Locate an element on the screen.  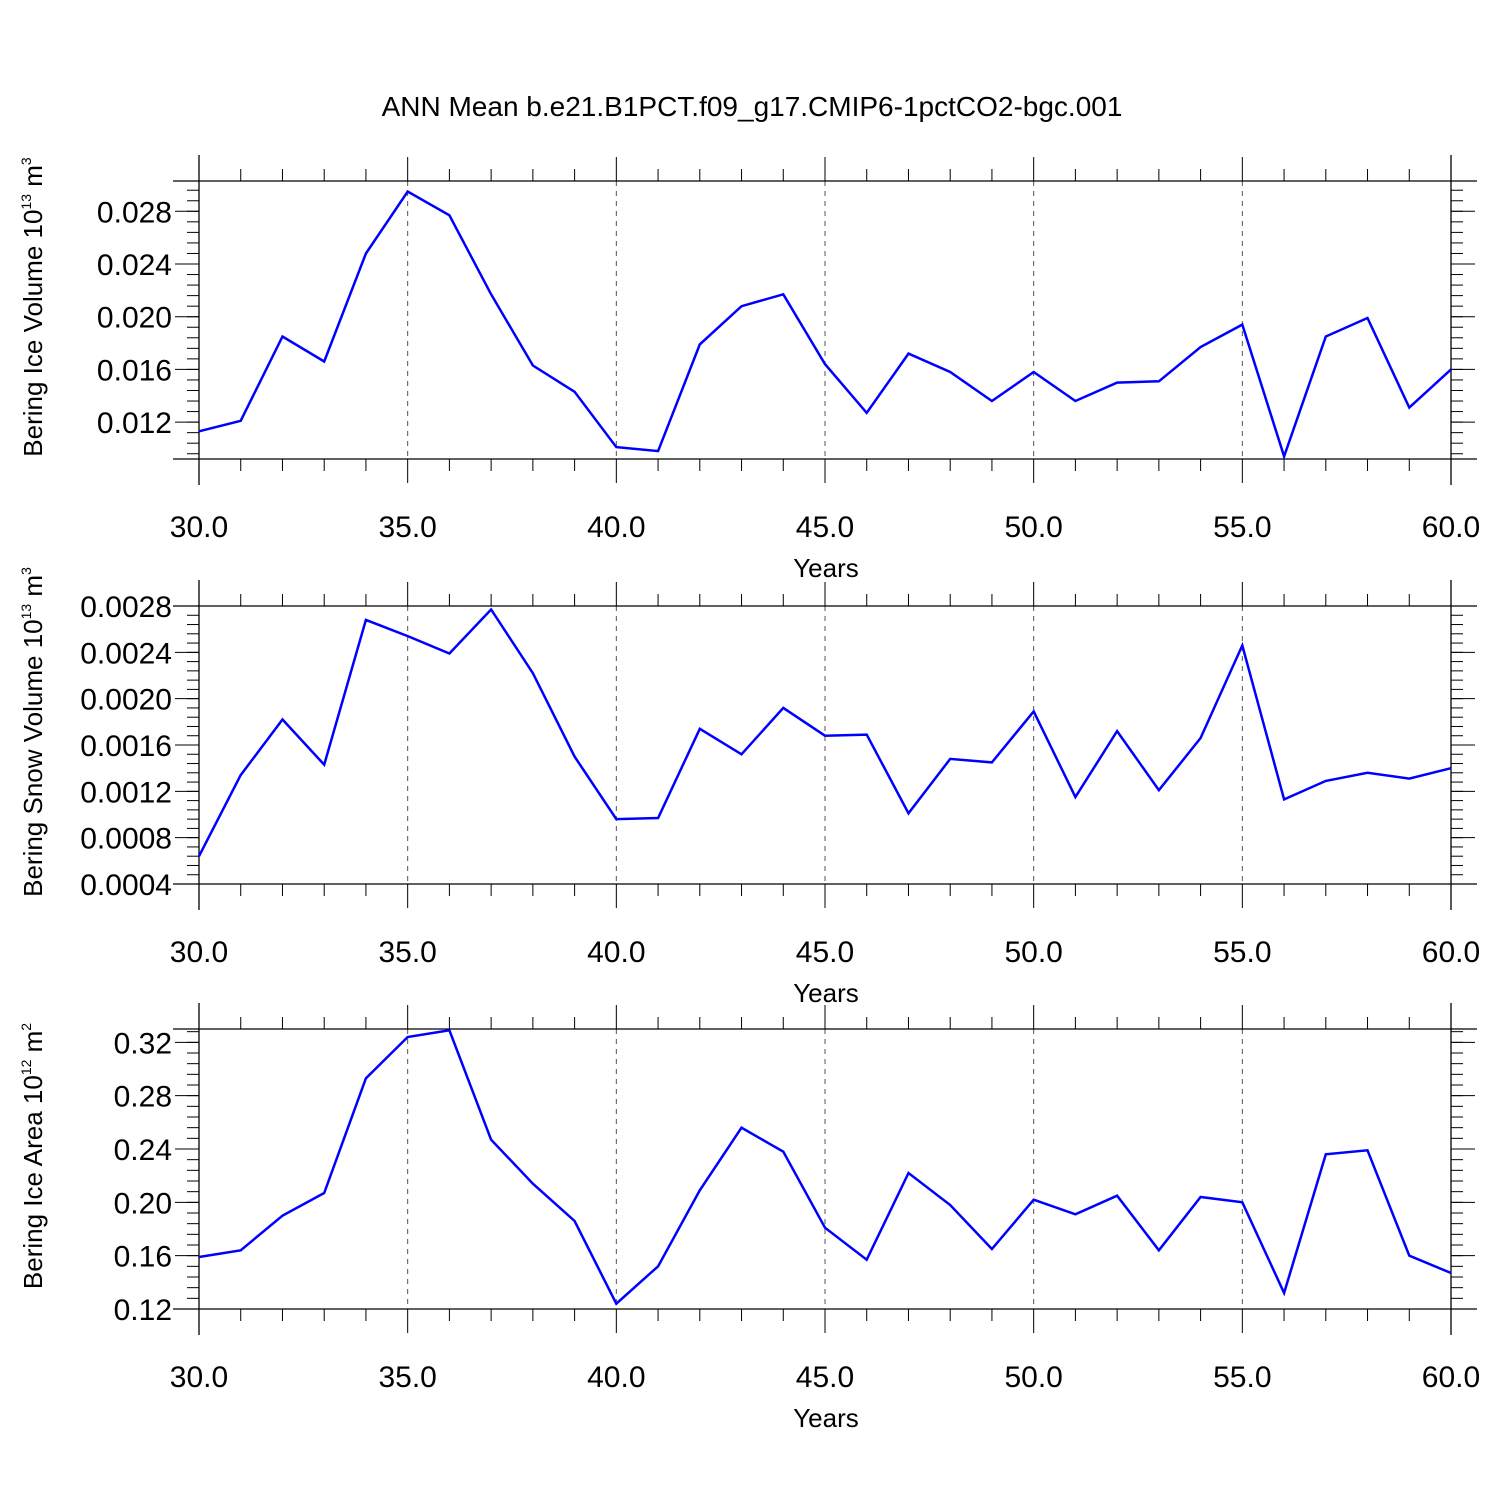
y-tick-label: 0.0020 is located at coordinates (126, 700).